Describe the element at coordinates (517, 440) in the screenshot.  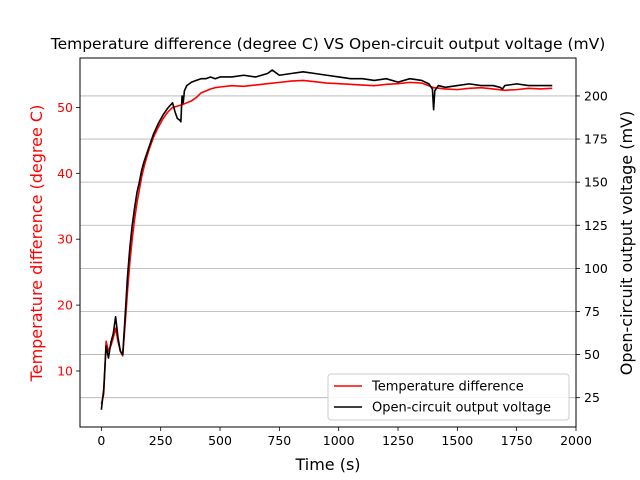
I see `x-tick-label: 1750` at that location.